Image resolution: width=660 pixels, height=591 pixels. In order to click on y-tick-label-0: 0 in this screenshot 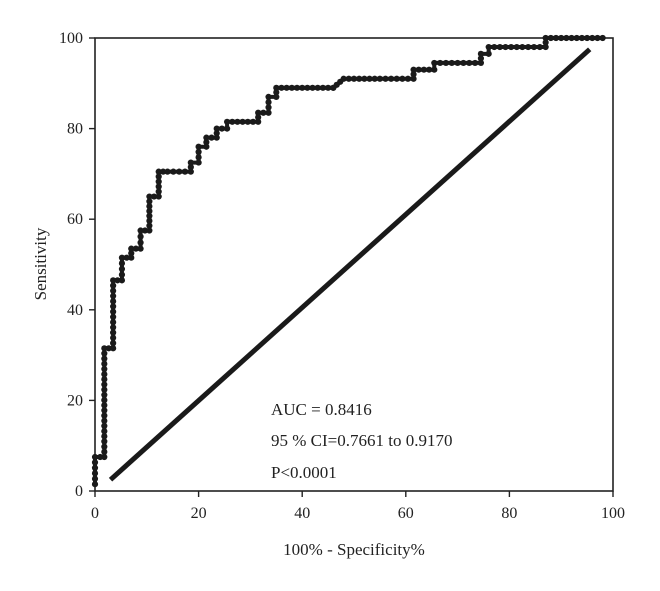, I will do `click(79, 491)`.